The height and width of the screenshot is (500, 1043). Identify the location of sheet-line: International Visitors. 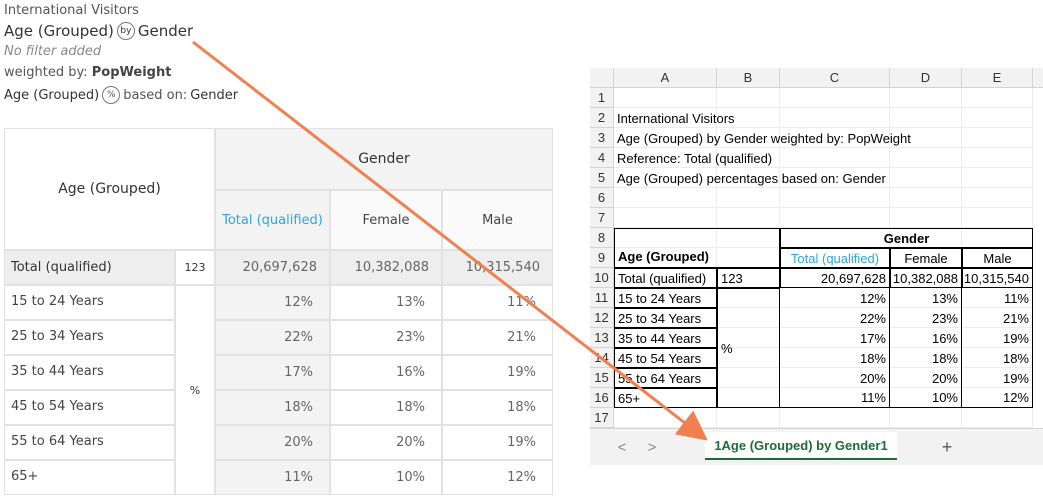
(676, 118).